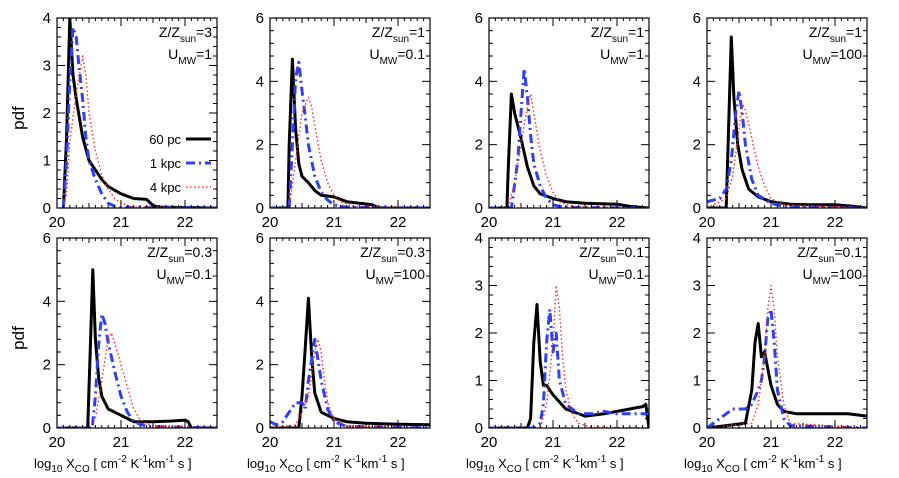 This screenshot has width=899, height=478. What do you see at coordinates (255, 463) in the screenshot?
I see `x-axis-label-part: log` at bounding box center [255, 463].